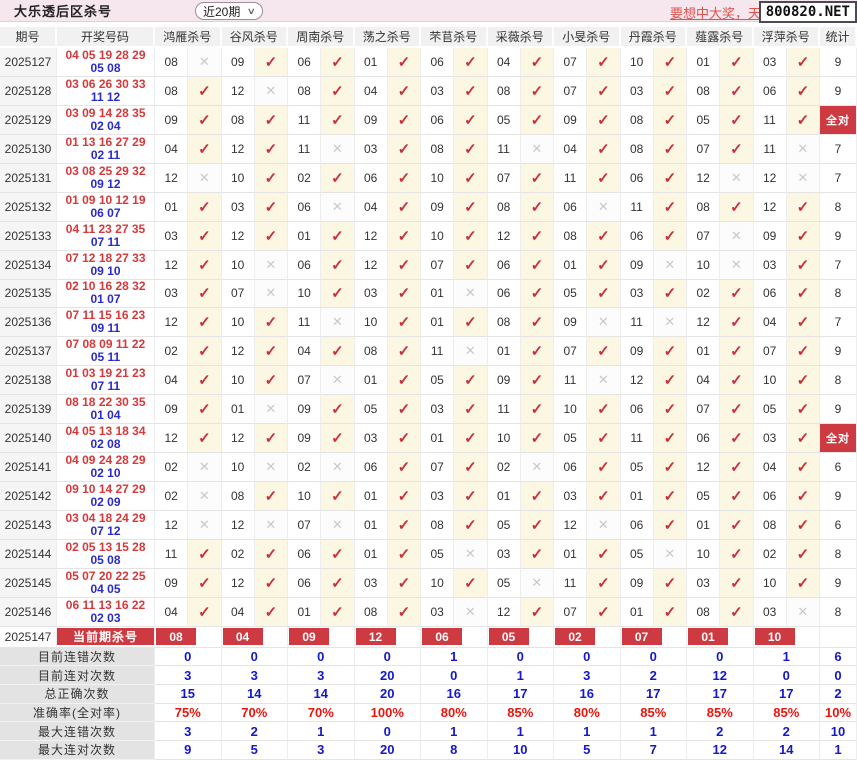  I want to click on period-range-select: 近20期 ∨, so click(229, 11).